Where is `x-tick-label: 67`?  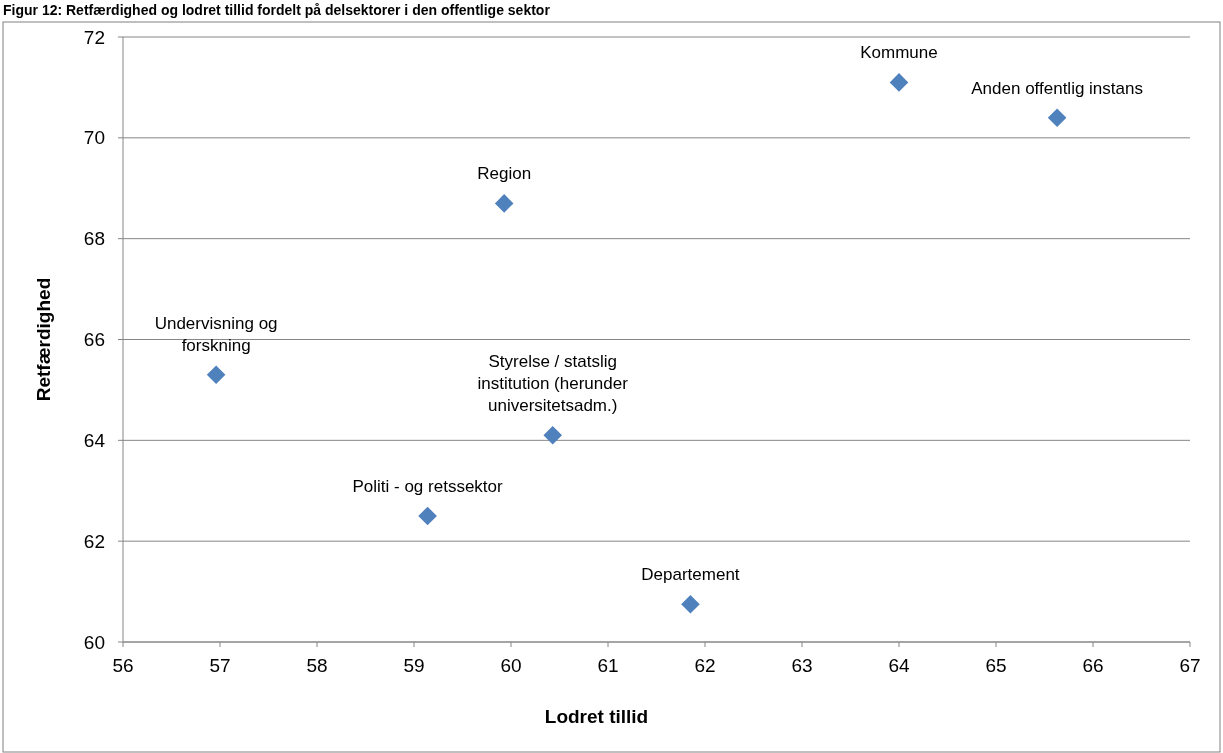 x-tick-label: 67 is located at coordinates (1190, 665).